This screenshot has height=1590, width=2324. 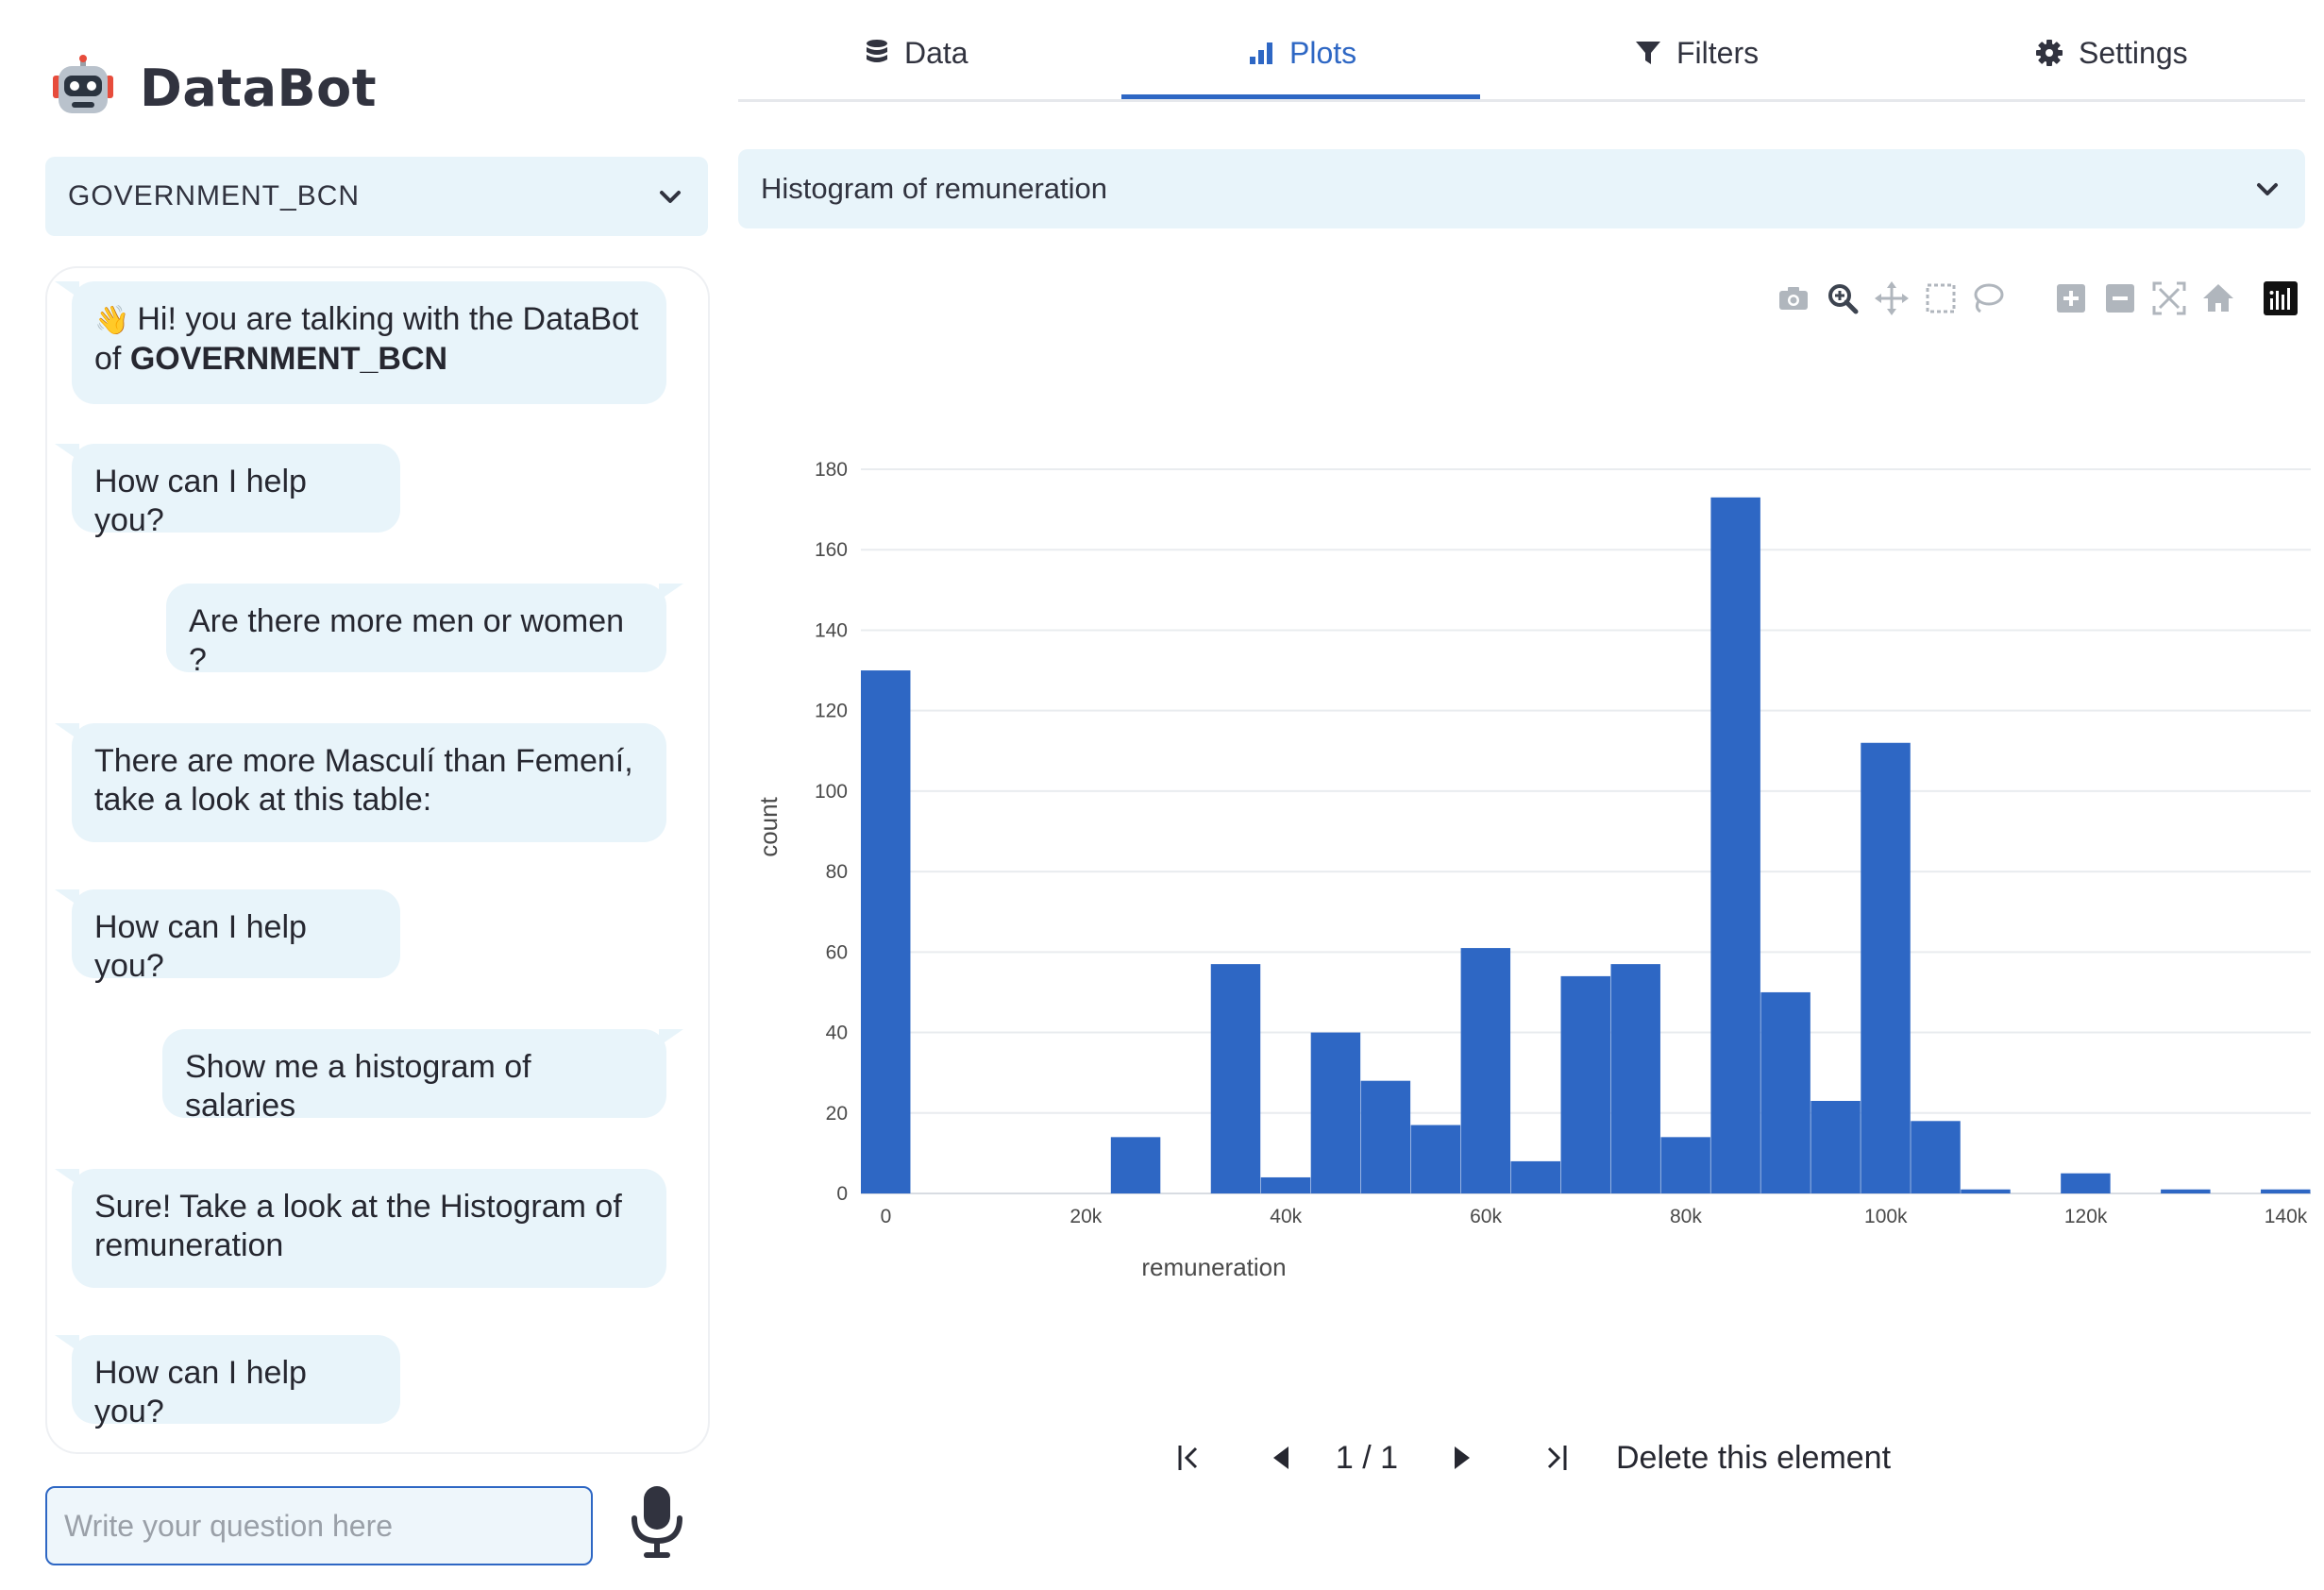 What do you see at coordinates (83, 84) in the screenshot?
I see `robot-icon` at bounding box center [83, 84].